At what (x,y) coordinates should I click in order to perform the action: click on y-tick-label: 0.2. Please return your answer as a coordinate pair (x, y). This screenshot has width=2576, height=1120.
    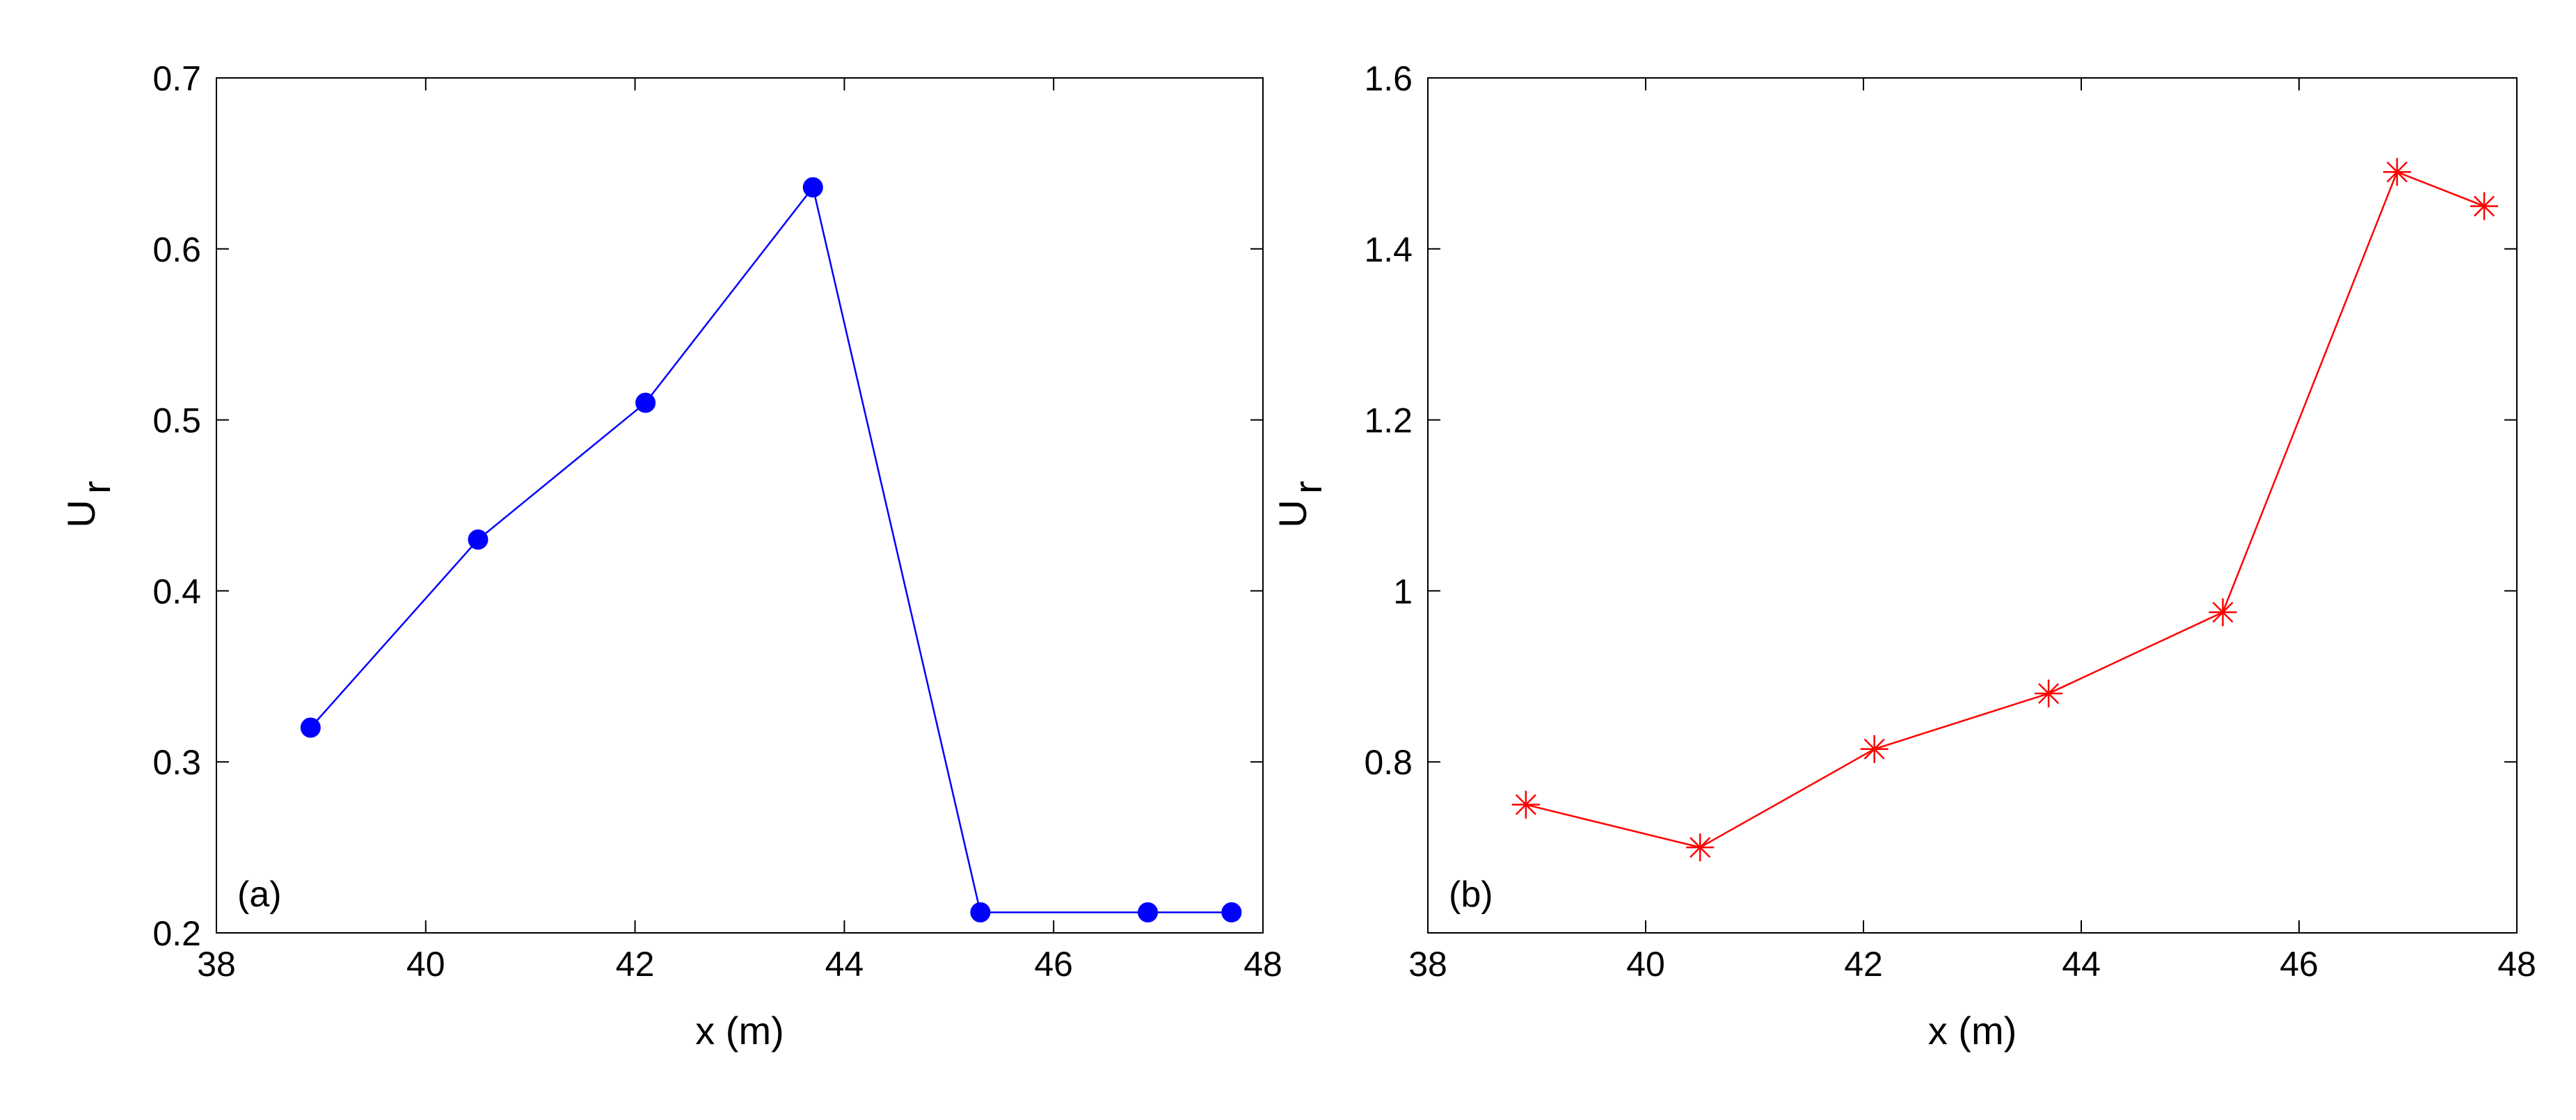
    Looking at the image, I should click on (176, 933).